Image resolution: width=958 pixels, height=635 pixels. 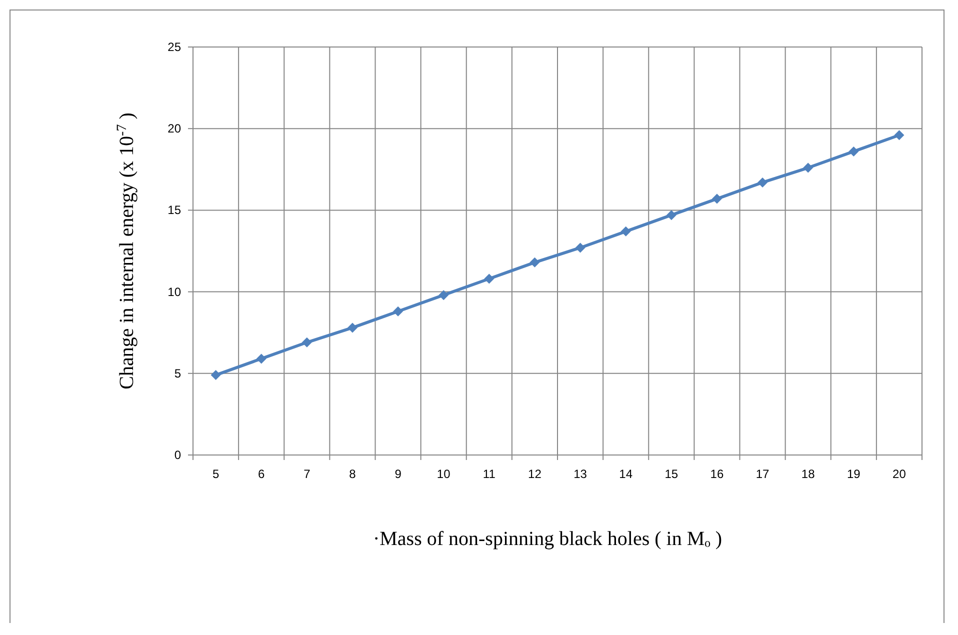 What do you see at coordinates (216, 474) in the screenshot?
I see `x-tick-label: 5` at bounding box center [216, 474].